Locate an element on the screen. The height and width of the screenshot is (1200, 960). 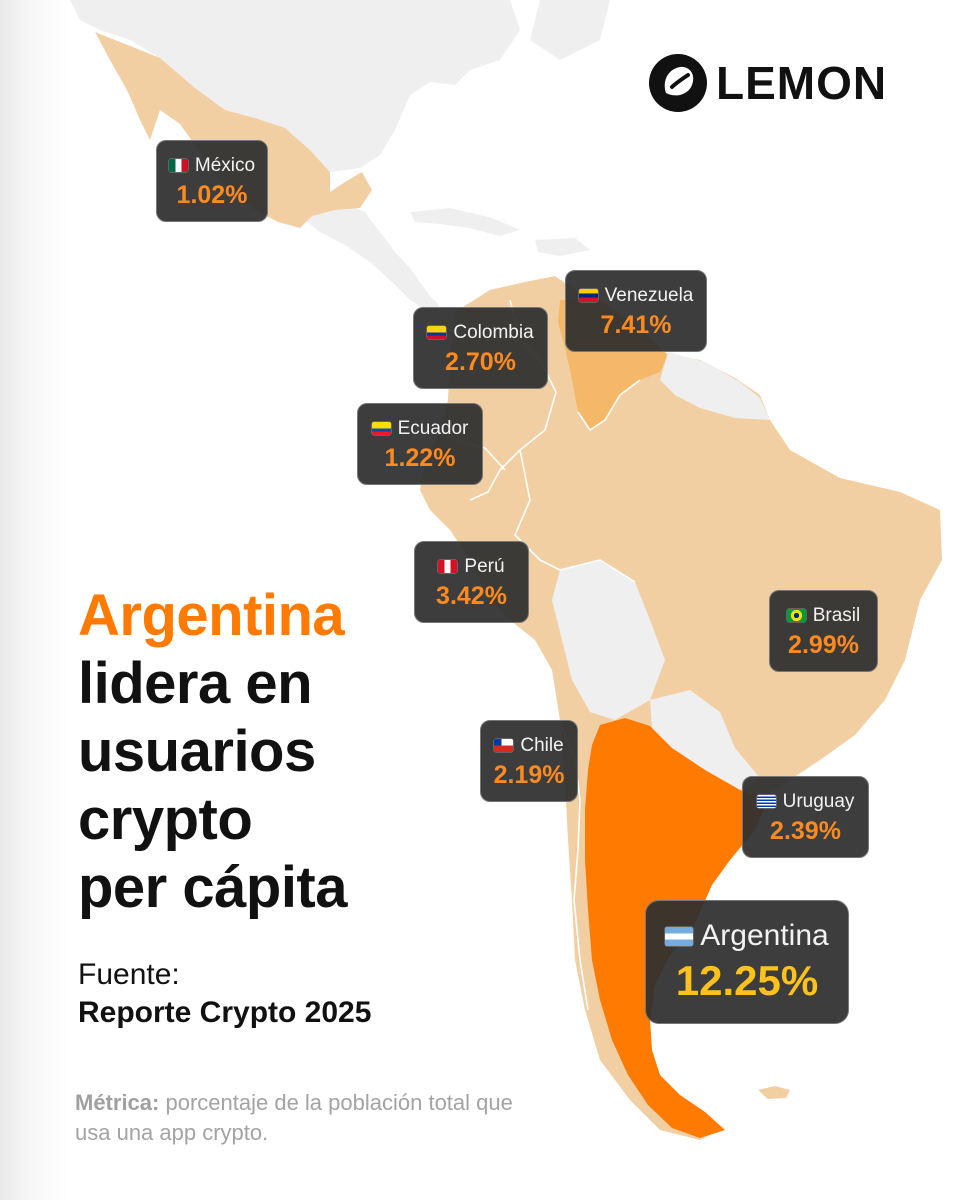
country-value: 2.99% is located at coordinates (823, 644).